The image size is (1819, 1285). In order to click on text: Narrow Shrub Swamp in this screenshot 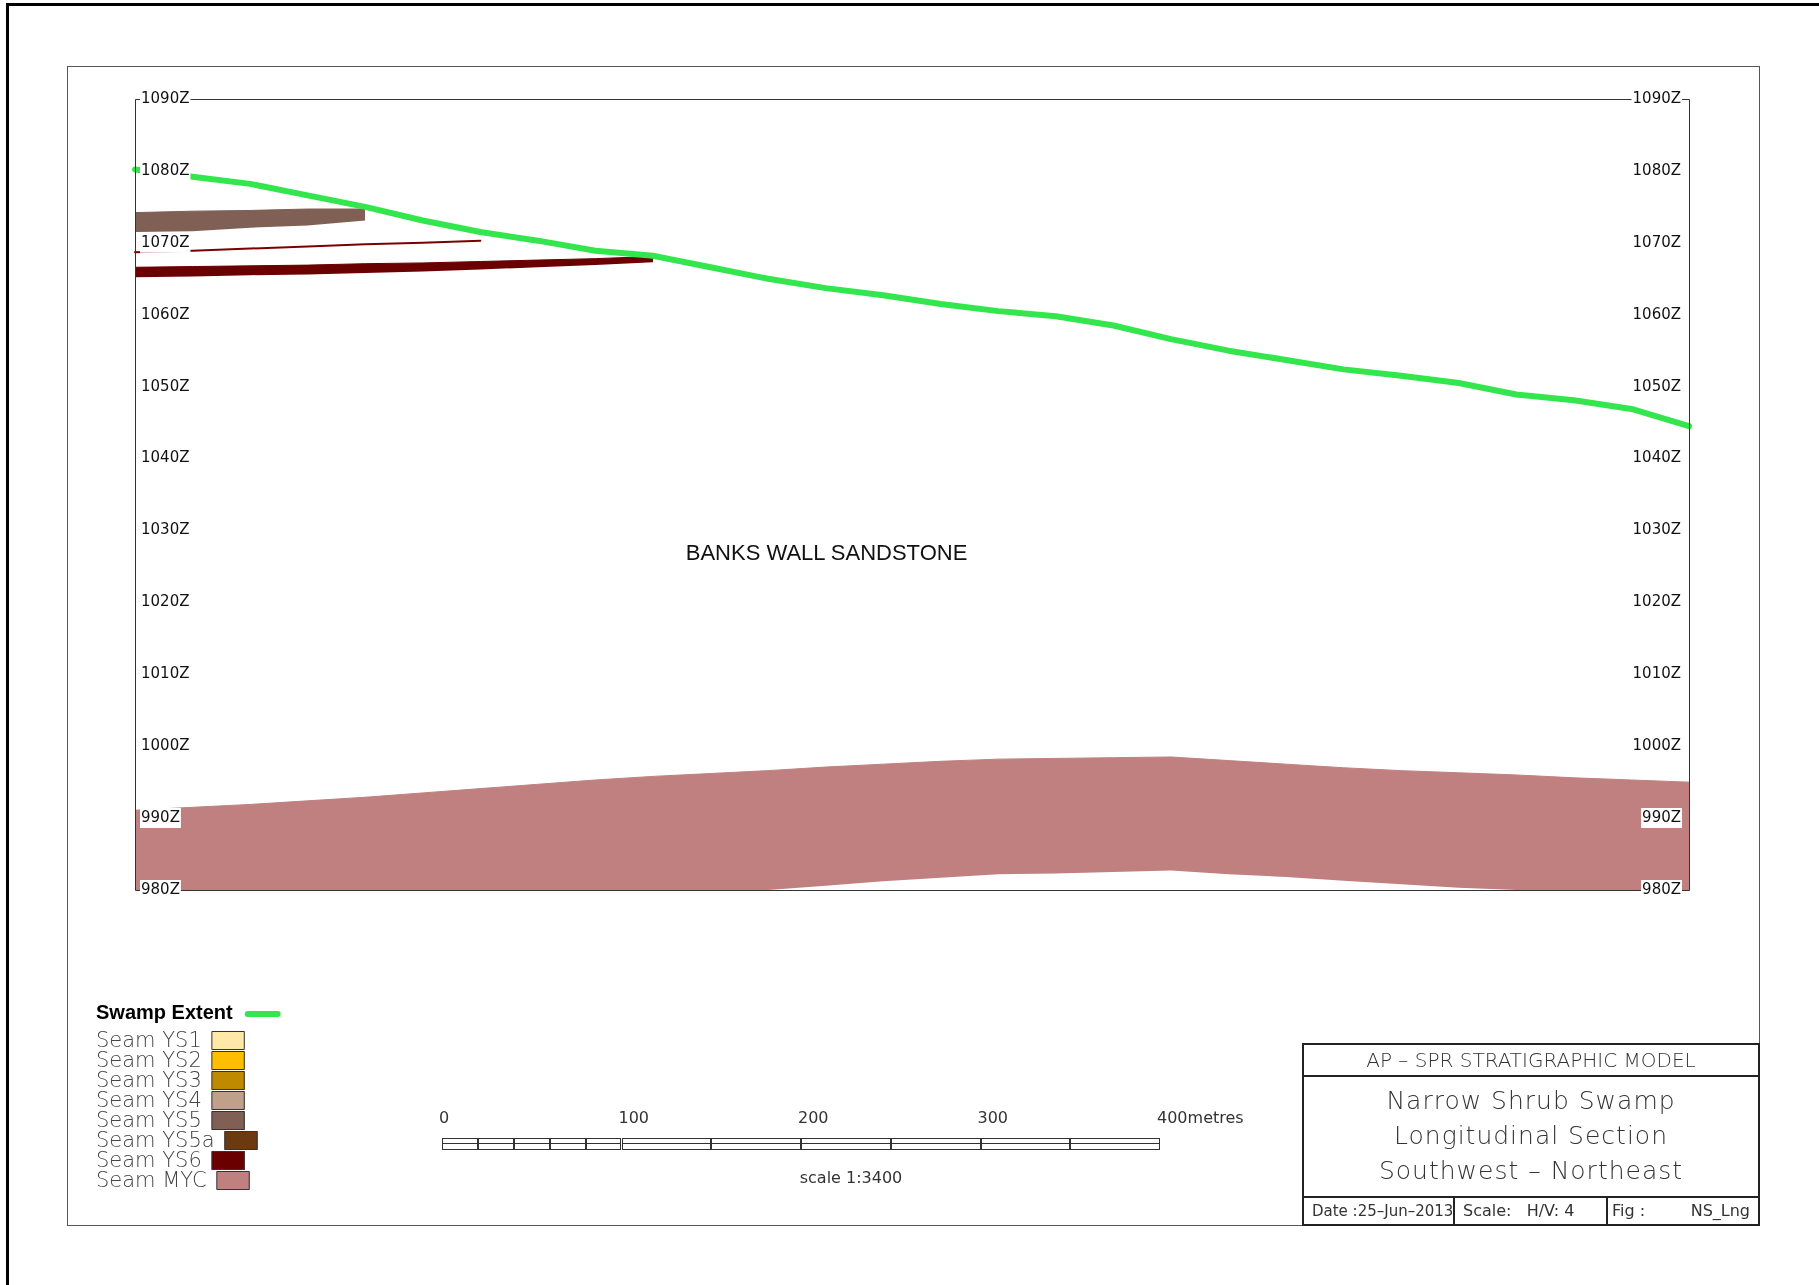, I will do `click(1531, 1101)`.